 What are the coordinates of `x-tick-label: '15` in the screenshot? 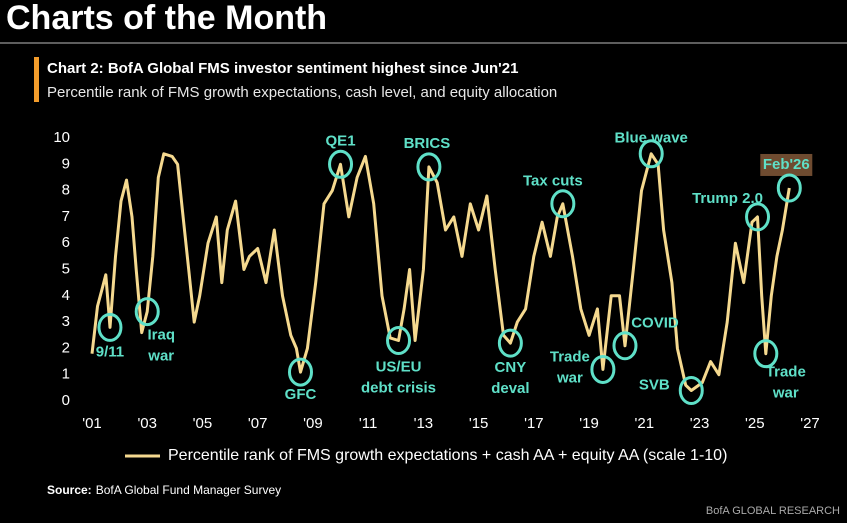 It's located at (479, 423).